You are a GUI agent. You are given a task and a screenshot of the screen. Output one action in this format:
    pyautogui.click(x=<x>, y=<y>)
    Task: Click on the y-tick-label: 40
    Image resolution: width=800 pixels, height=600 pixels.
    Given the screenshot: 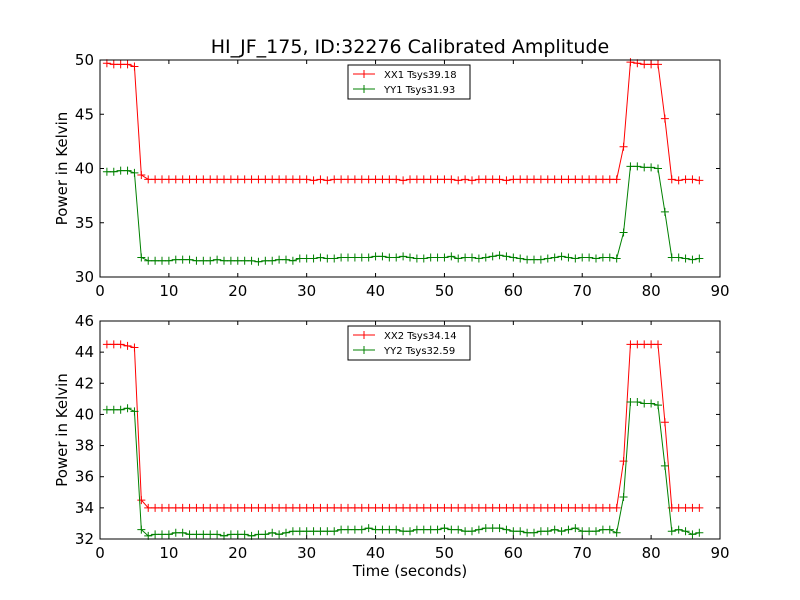 What is the action you would take?
    pyautogui.click(x=84, y=169)
    